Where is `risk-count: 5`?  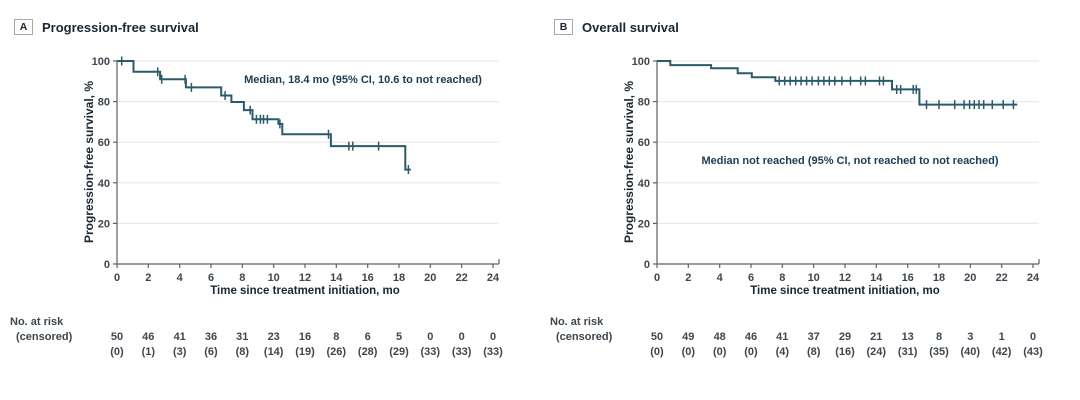
risk-count: 5 is located at coordinates (399, 337).